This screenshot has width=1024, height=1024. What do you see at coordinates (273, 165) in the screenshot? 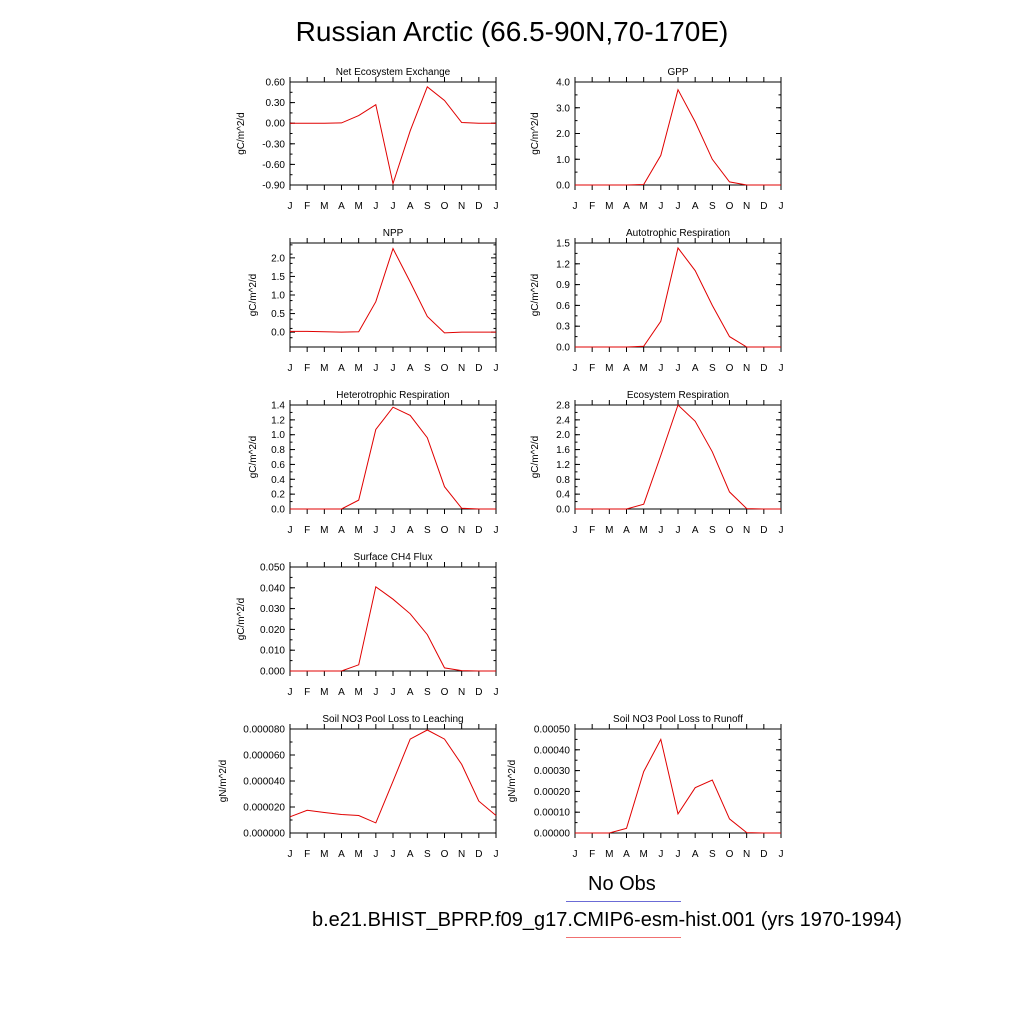
I see `y-tick-label: -0.60` at bounding box center [273, 165].